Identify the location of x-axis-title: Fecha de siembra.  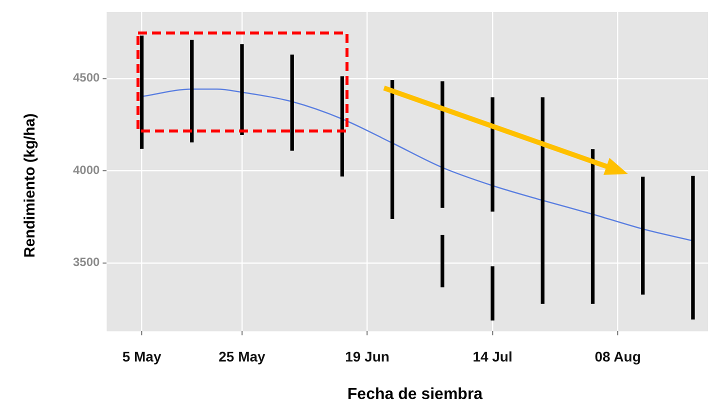
(415, 395).